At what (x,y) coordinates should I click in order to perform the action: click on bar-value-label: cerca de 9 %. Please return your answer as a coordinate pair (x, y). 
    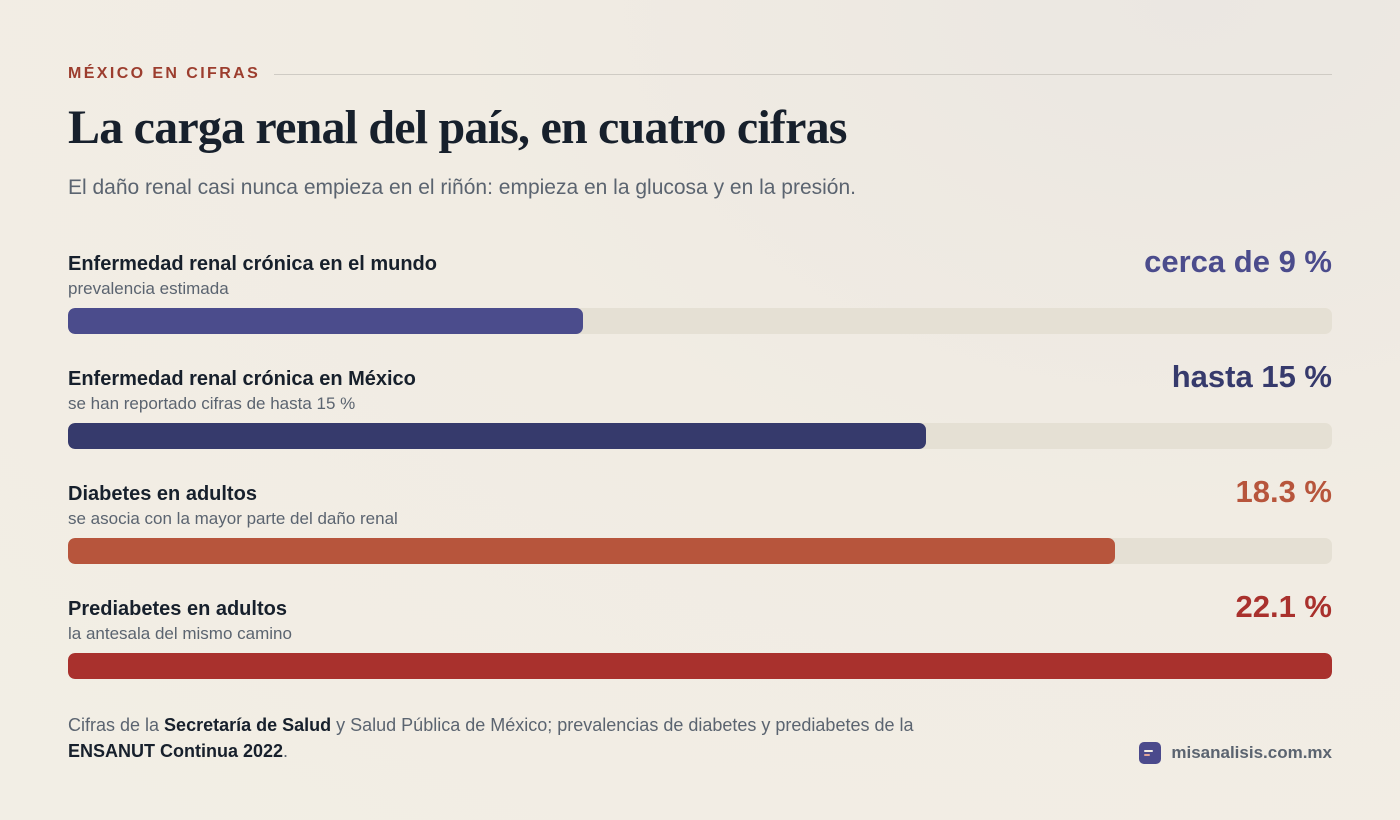
    Looking at the image, I should click on (1238, 261).